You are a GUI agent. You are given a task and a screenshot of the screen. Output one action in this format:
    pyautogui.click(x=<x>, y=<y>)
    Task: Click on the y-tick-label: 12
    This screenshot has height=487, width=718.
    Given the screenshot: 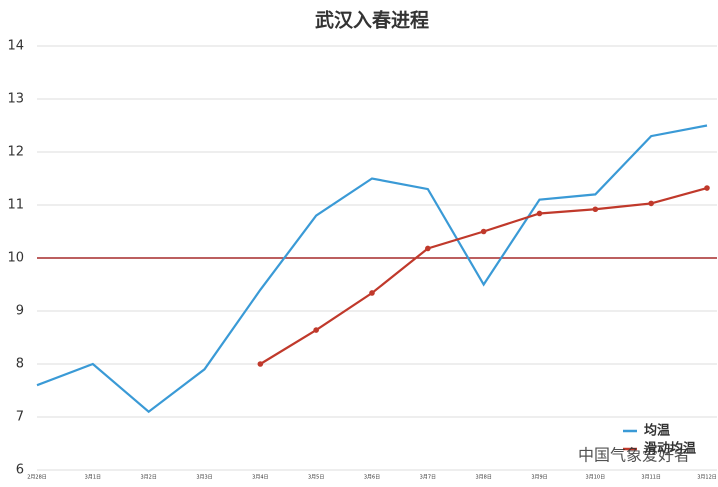 What is the action you would take?
    pyautogui.click(x=15, y=152)
    